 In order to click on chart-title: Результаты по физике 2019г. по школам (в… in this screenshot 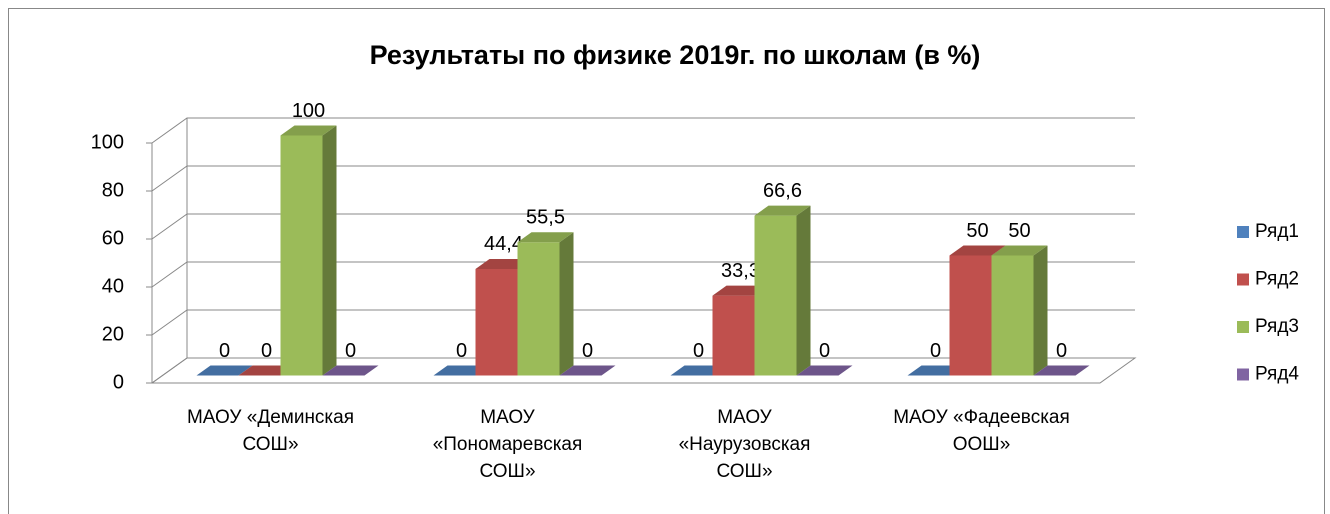, I will do `click(675, 55)`.